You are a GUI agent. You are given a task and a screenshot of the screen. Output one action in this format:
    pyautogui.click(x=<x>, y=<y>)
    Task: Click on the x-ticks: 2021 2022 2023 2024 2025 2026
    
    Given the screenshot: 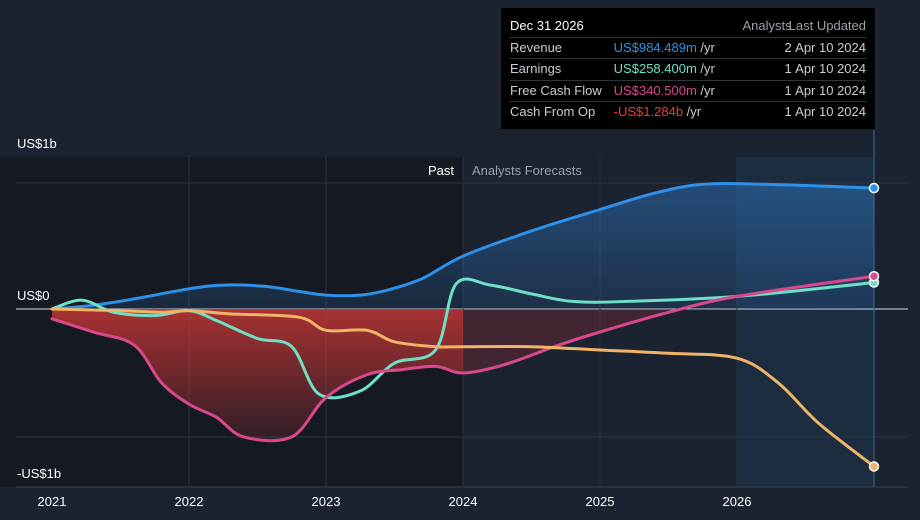 What is the action you would take?
    pyautogui.click(x=395, y=501)
    